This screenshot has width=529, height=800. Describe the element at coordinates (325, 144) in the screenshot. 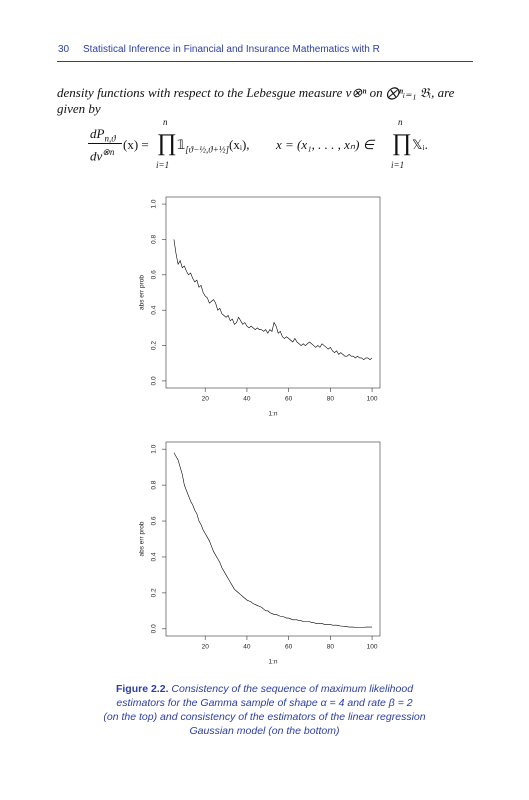

I see `eq-text: x = (x₁, . . . , xₙ) ∈` at that location.